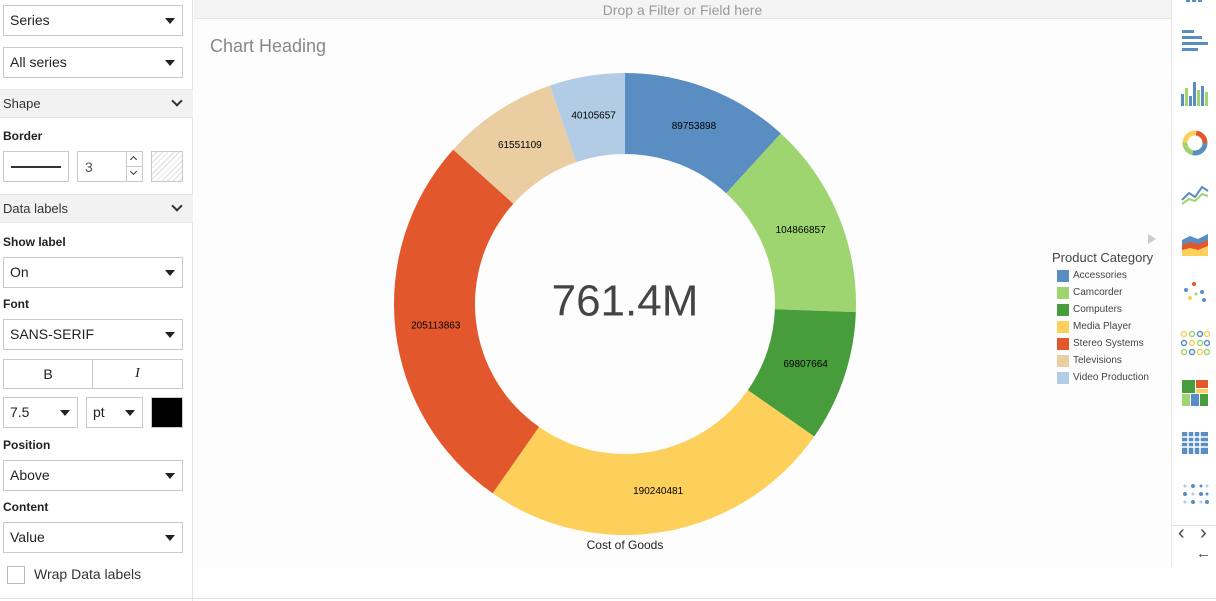  Describe the element at coordinates (40, 412) in the screenshot. I see `font-size-select: 7.5` at that location.